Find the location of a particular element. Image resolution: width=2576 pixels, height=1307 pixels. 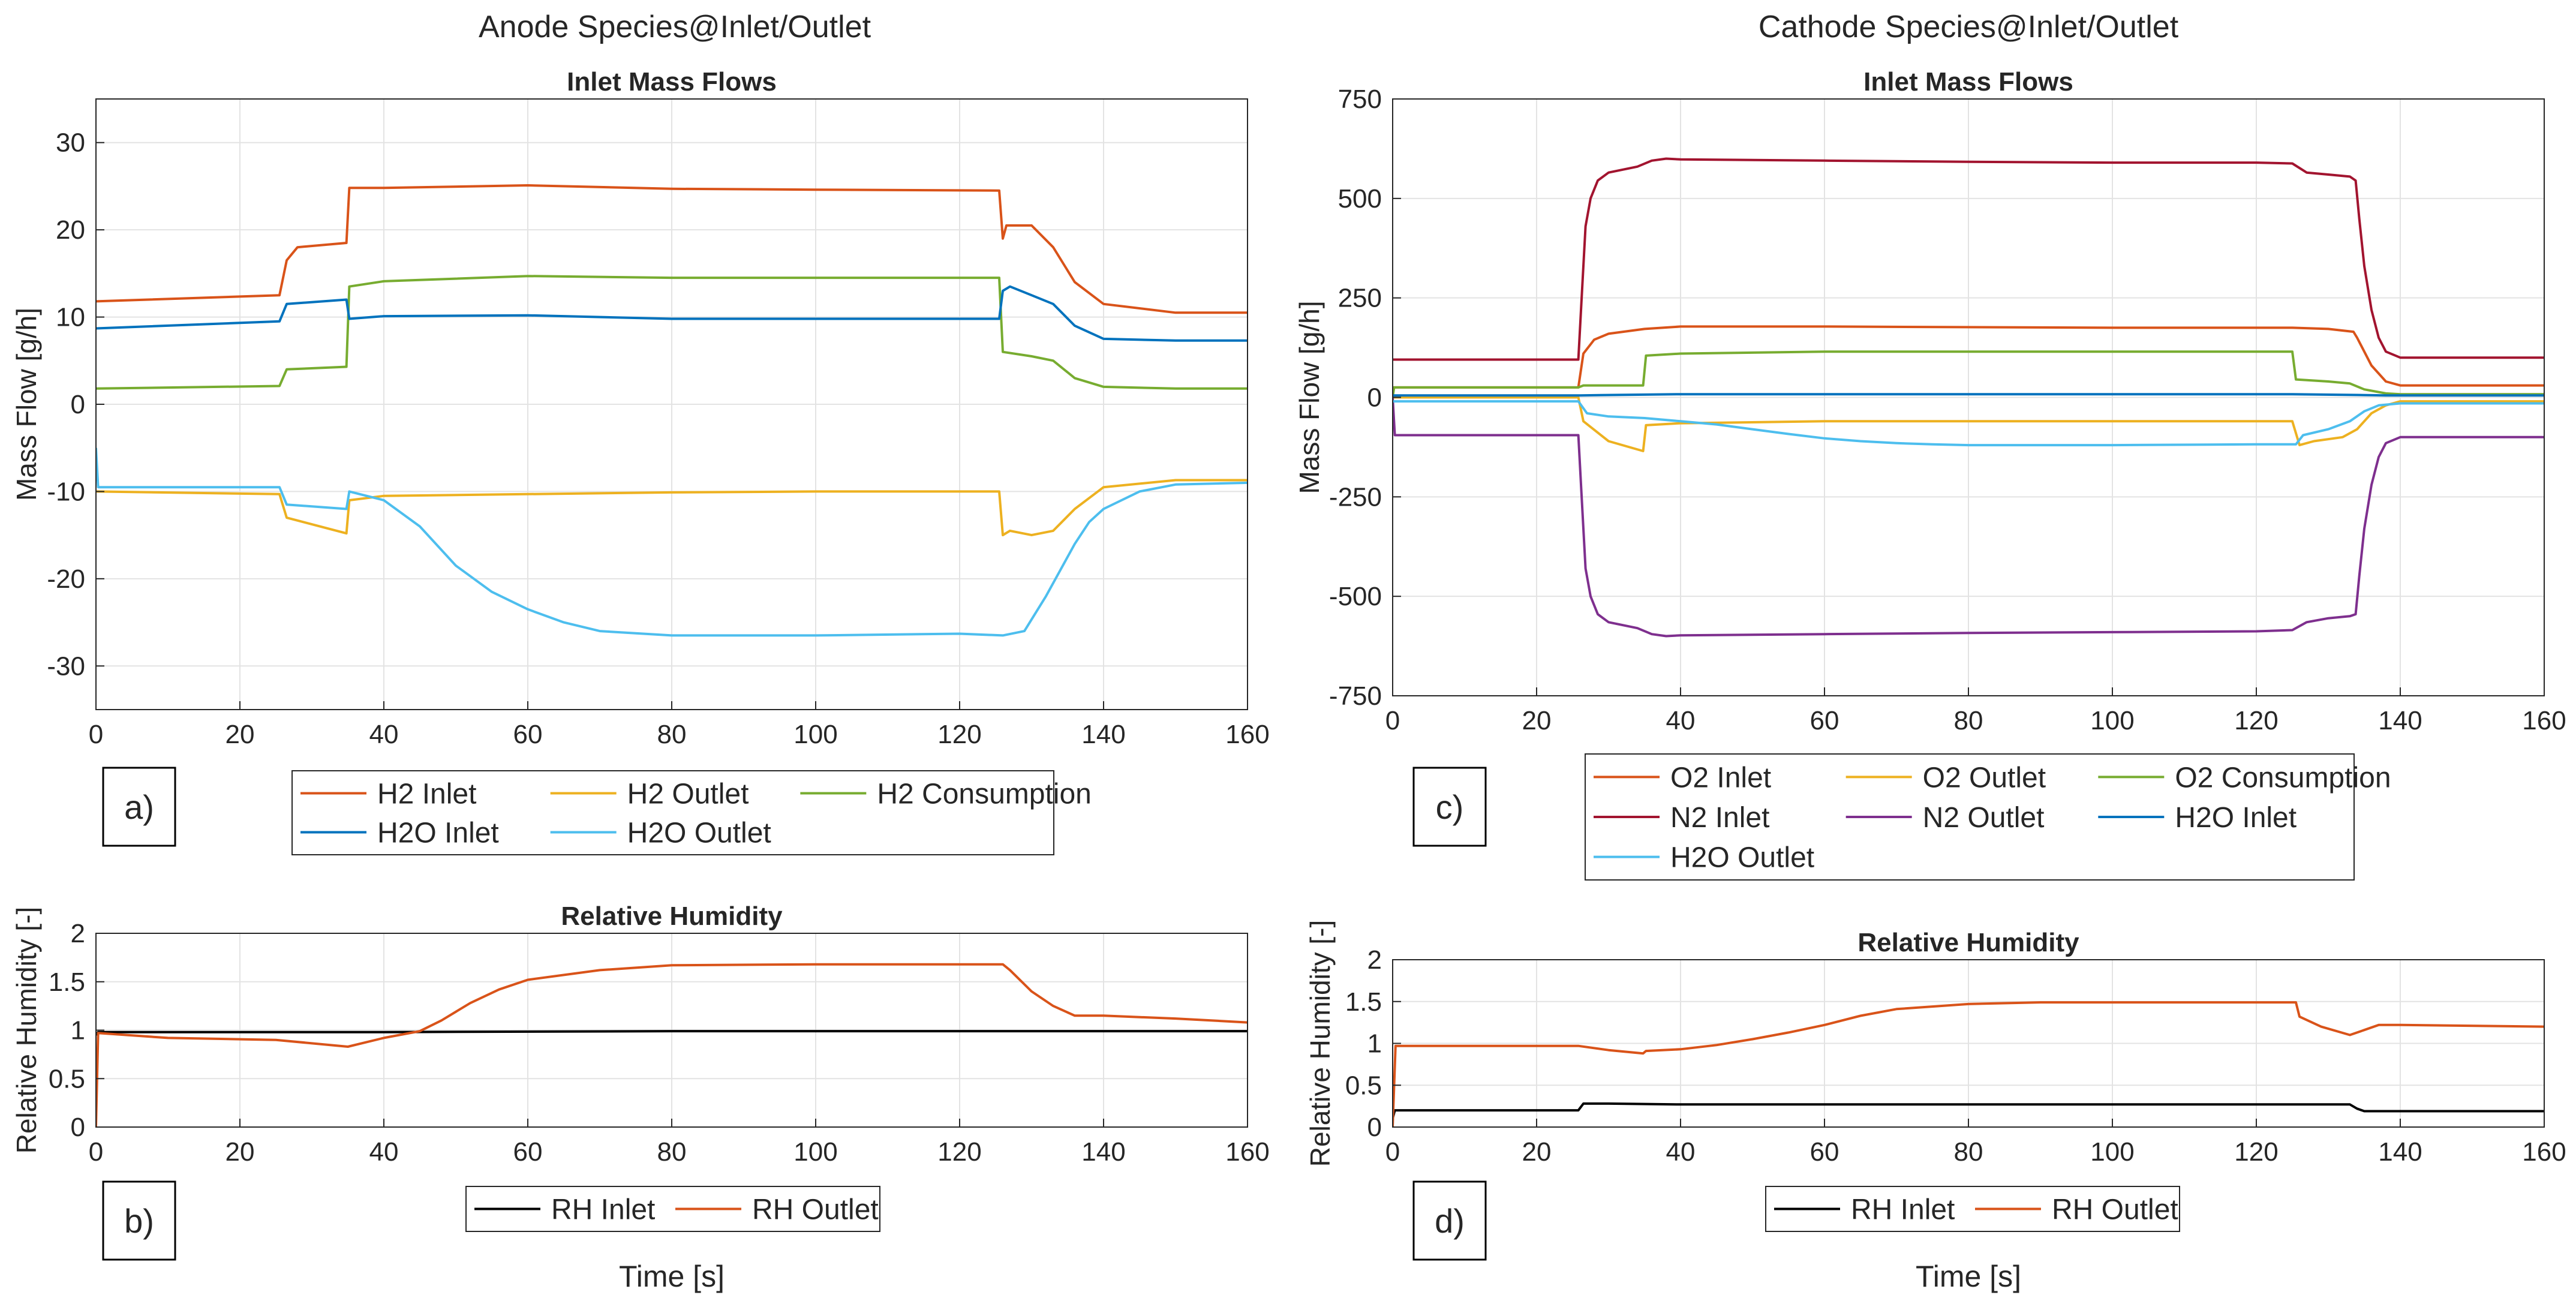

panel-label: a) is located at coordinates (139, 807).